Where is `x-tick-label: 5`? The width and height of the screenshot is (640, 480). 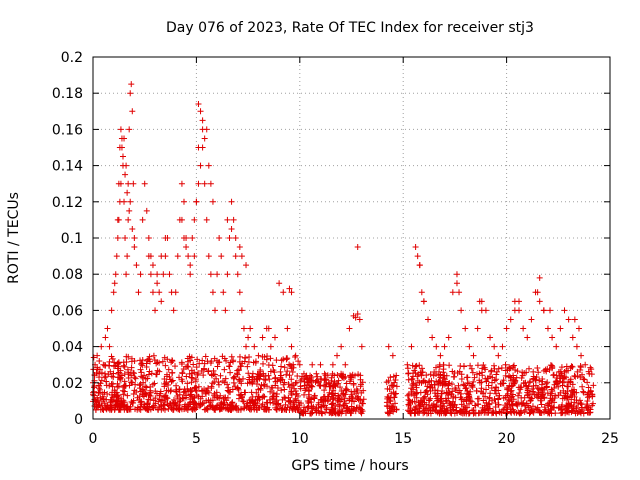 x-tick-label: 5 is located at coordinates (196, 439).